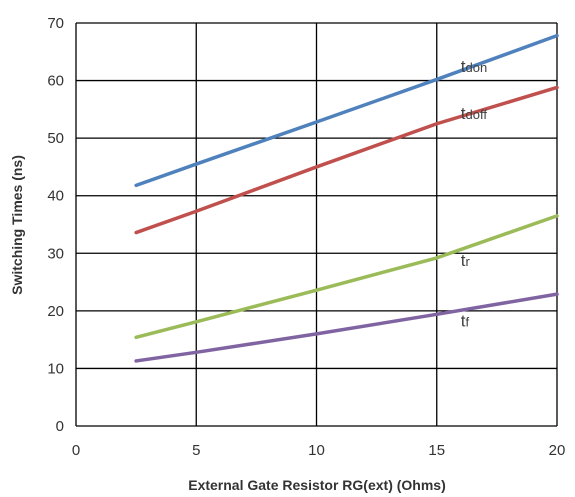 Image resolution: width=575 pixels, height=497 pixels. What do you see at coordinates (346, 327) in the screenshot?
I see `series-line-f` at bounding box center [346, 327].